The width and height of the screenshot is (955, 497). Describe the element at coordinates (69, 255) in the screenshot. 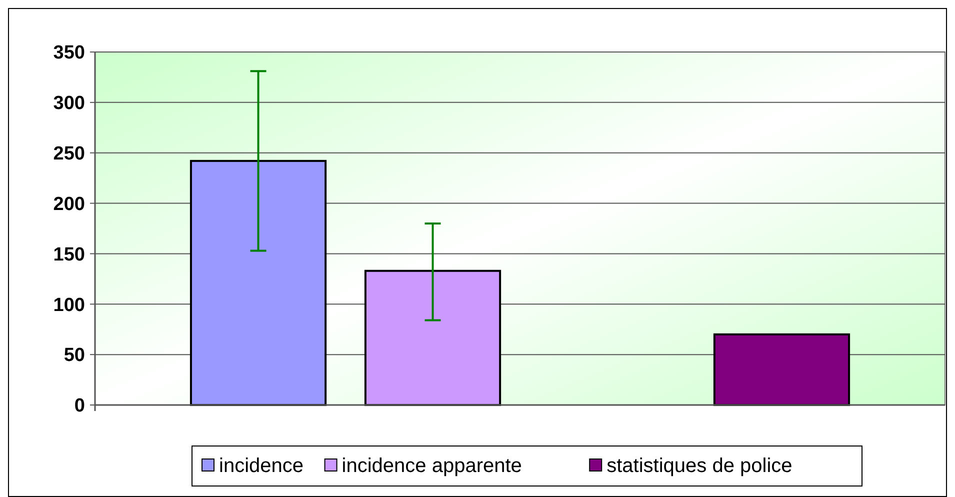

I see `y-tick-label: 150` at that location.